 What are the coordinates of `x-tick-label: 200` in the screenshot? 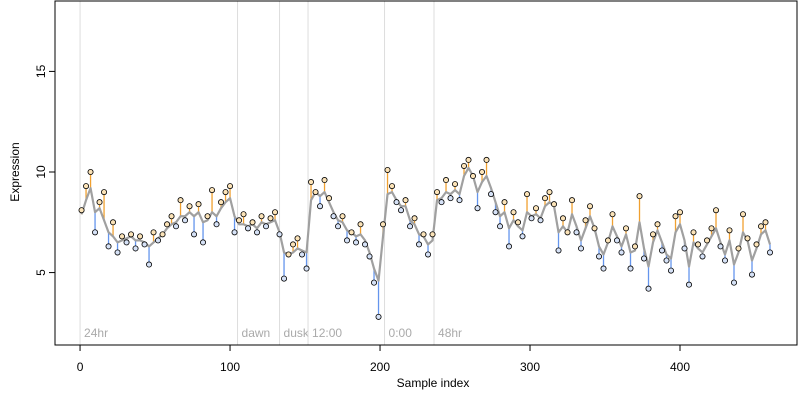 It's located at (380, 367).